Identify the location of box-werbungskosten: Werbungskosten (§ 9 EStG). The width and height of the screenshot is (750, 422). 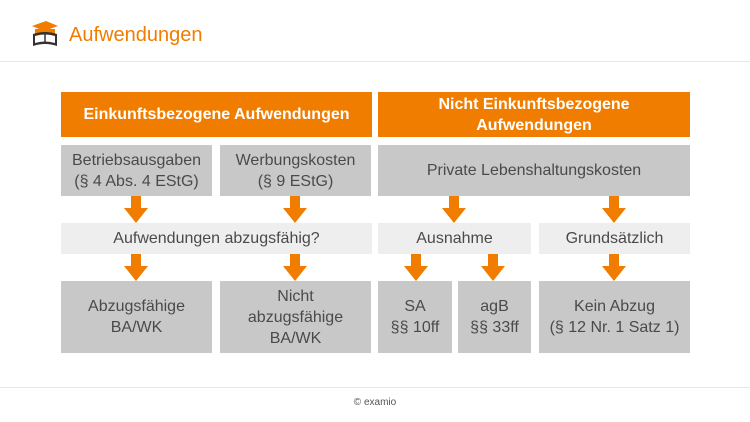
(295, 170).